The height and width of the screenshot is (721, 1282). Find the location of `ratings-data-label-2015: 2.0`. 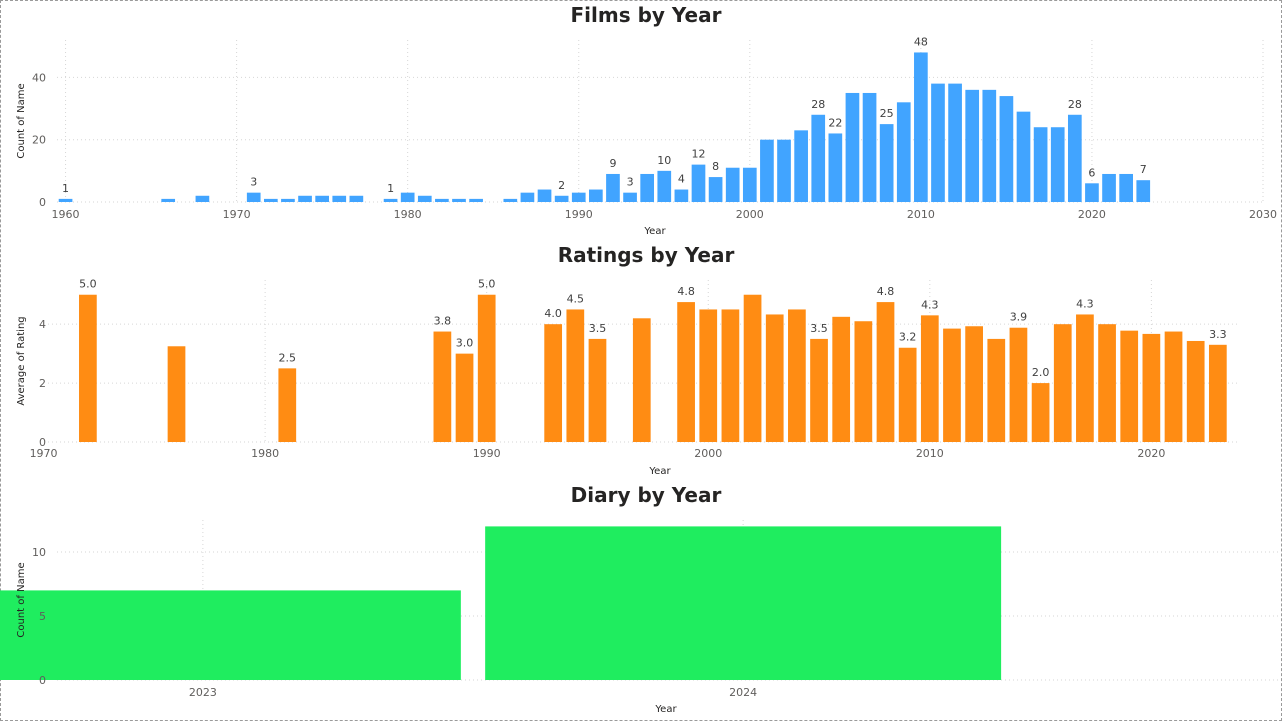

ratings-data-label-2015: 2.0 is located at coordinates (1041, 372).